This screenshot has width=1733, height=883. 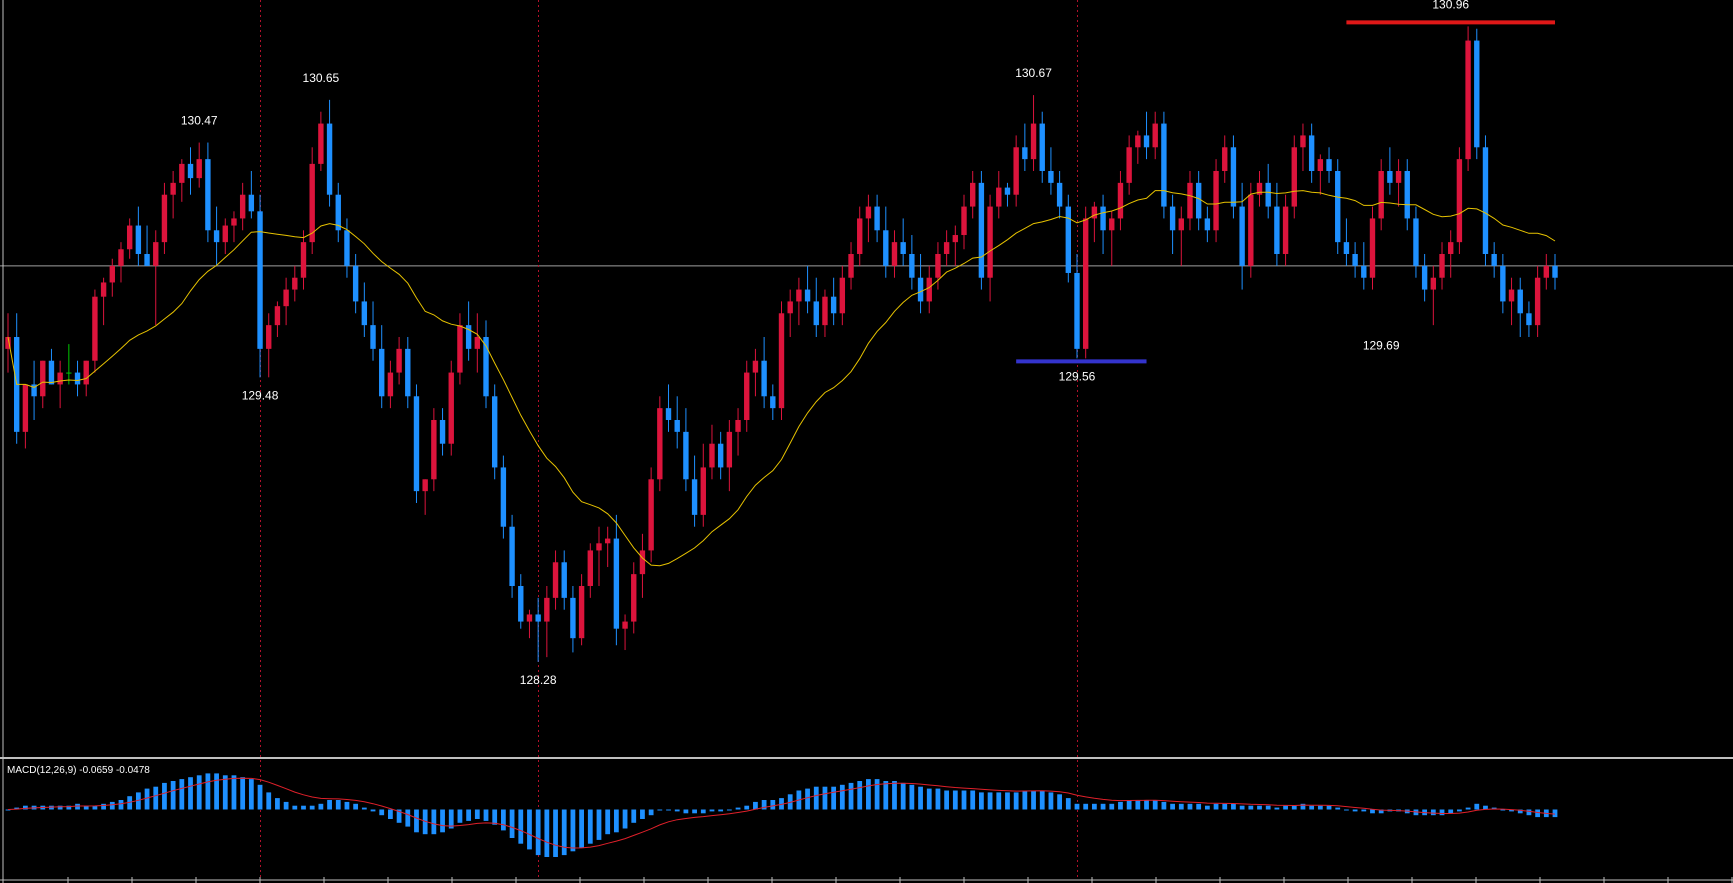 I want to click on macd-panel, so click(x=781, y=815).